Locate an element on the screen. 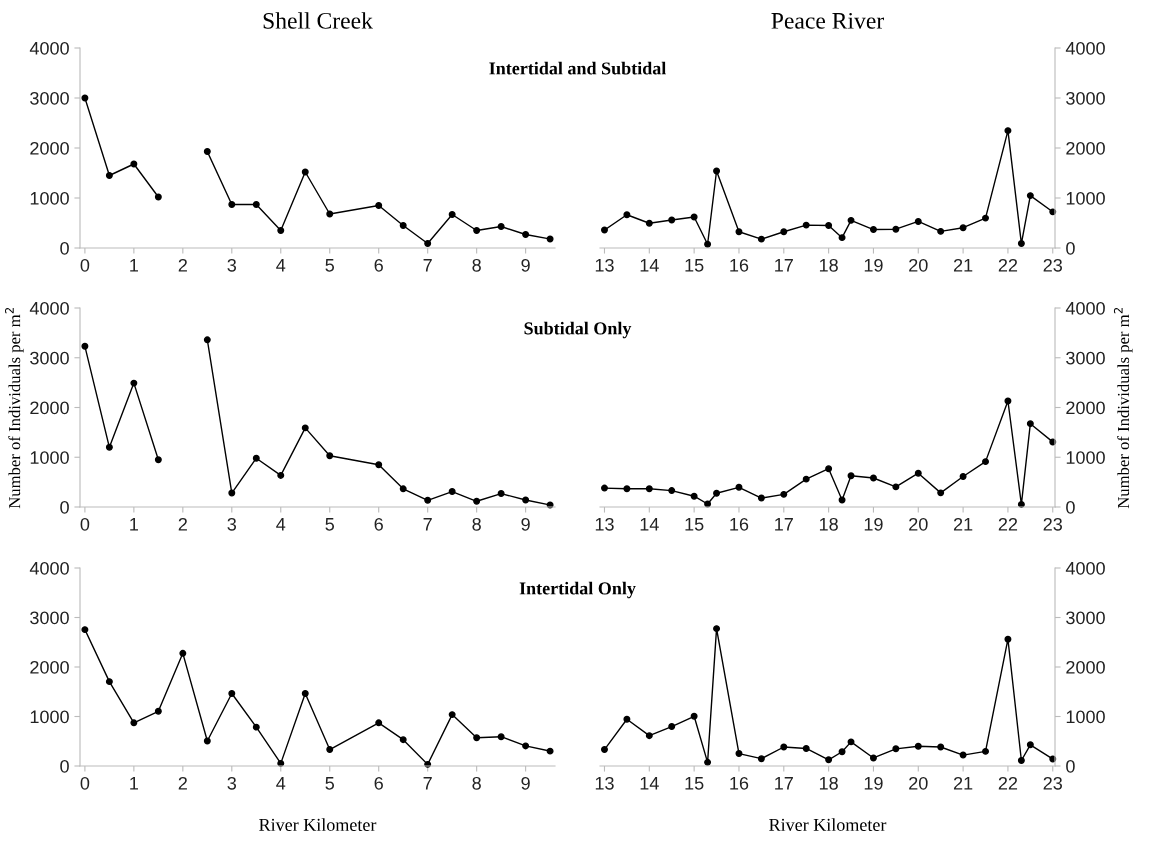  x-tick-label: 19 is located at coordinates (873, 524).